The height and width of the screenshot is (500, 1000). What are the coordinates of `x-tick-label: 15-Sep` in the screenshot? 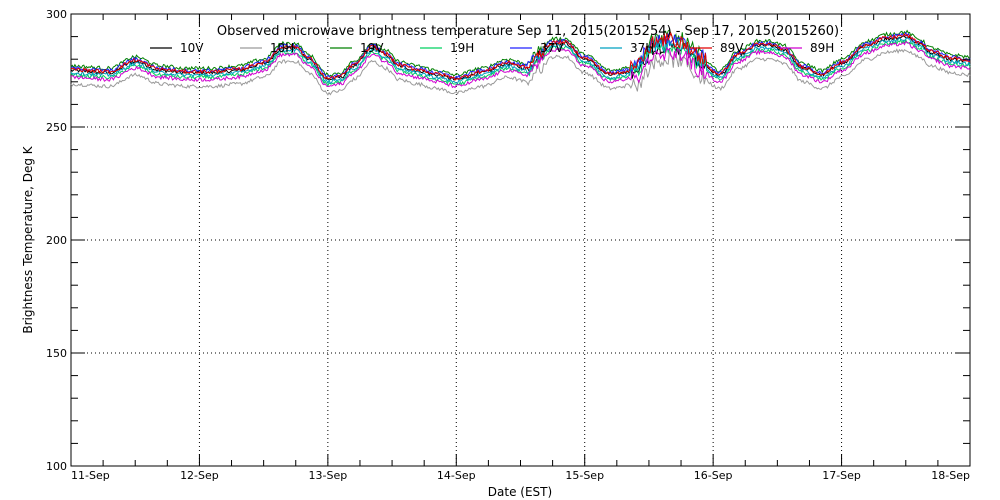 It's located at (584, 475).